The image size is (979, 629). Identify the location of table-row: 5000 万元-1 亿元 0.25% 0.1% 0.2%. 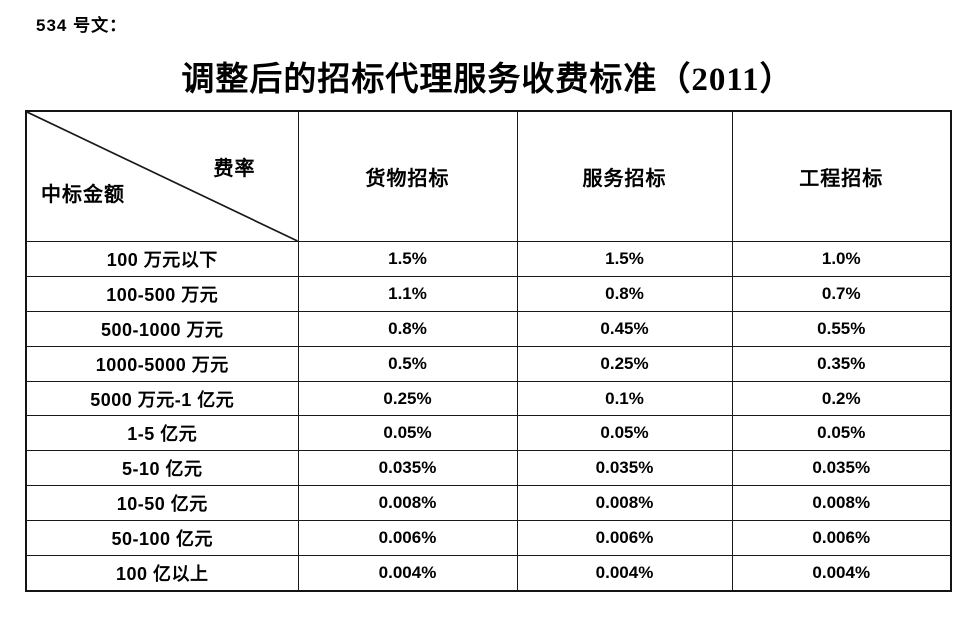
(488, 398).